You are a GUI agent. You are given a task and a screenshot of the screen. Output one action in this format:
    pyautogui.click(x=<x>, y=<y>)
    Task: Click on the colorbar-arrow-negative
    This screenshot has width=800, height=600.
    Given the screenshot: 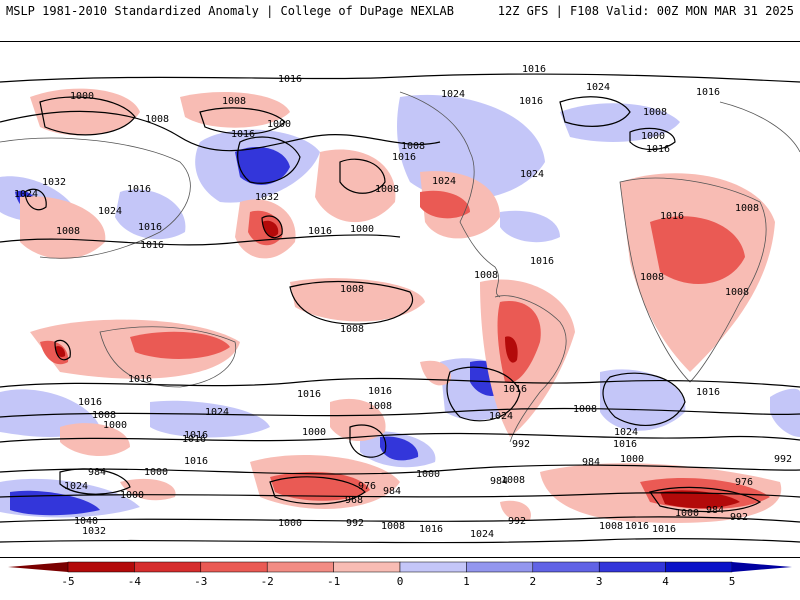 What is the action you would take?
    pyautogui.click(x=38, y=567)
    